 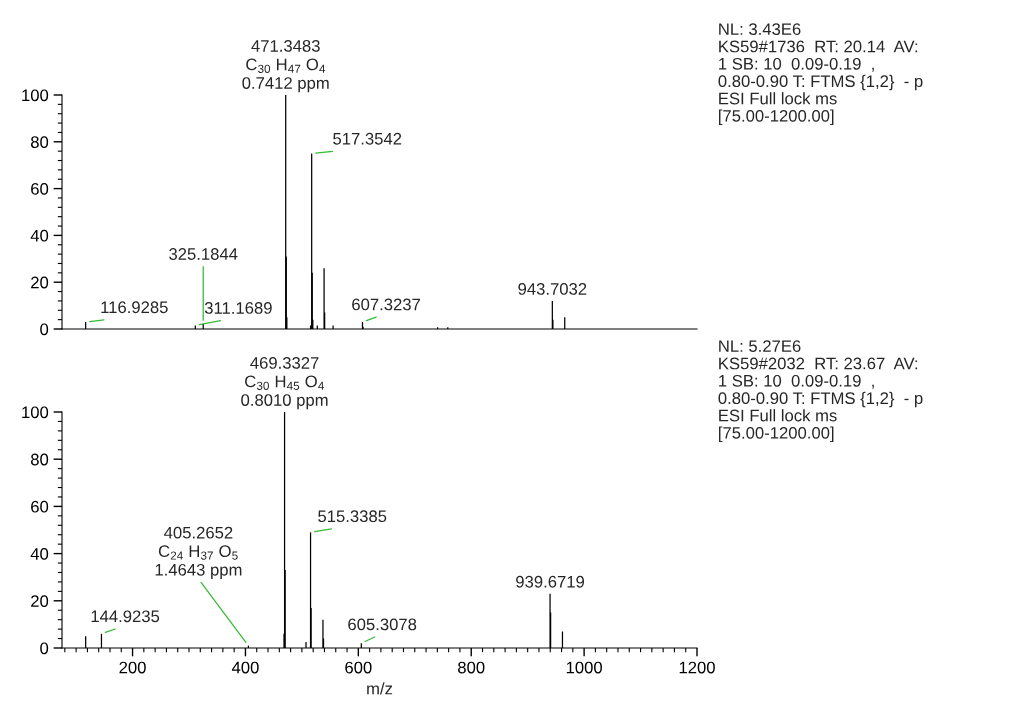 What do you see at coordinates (584, 667) in the screenshot?
I see `x-tick-label: 1000` at bounding box center [584, 667].